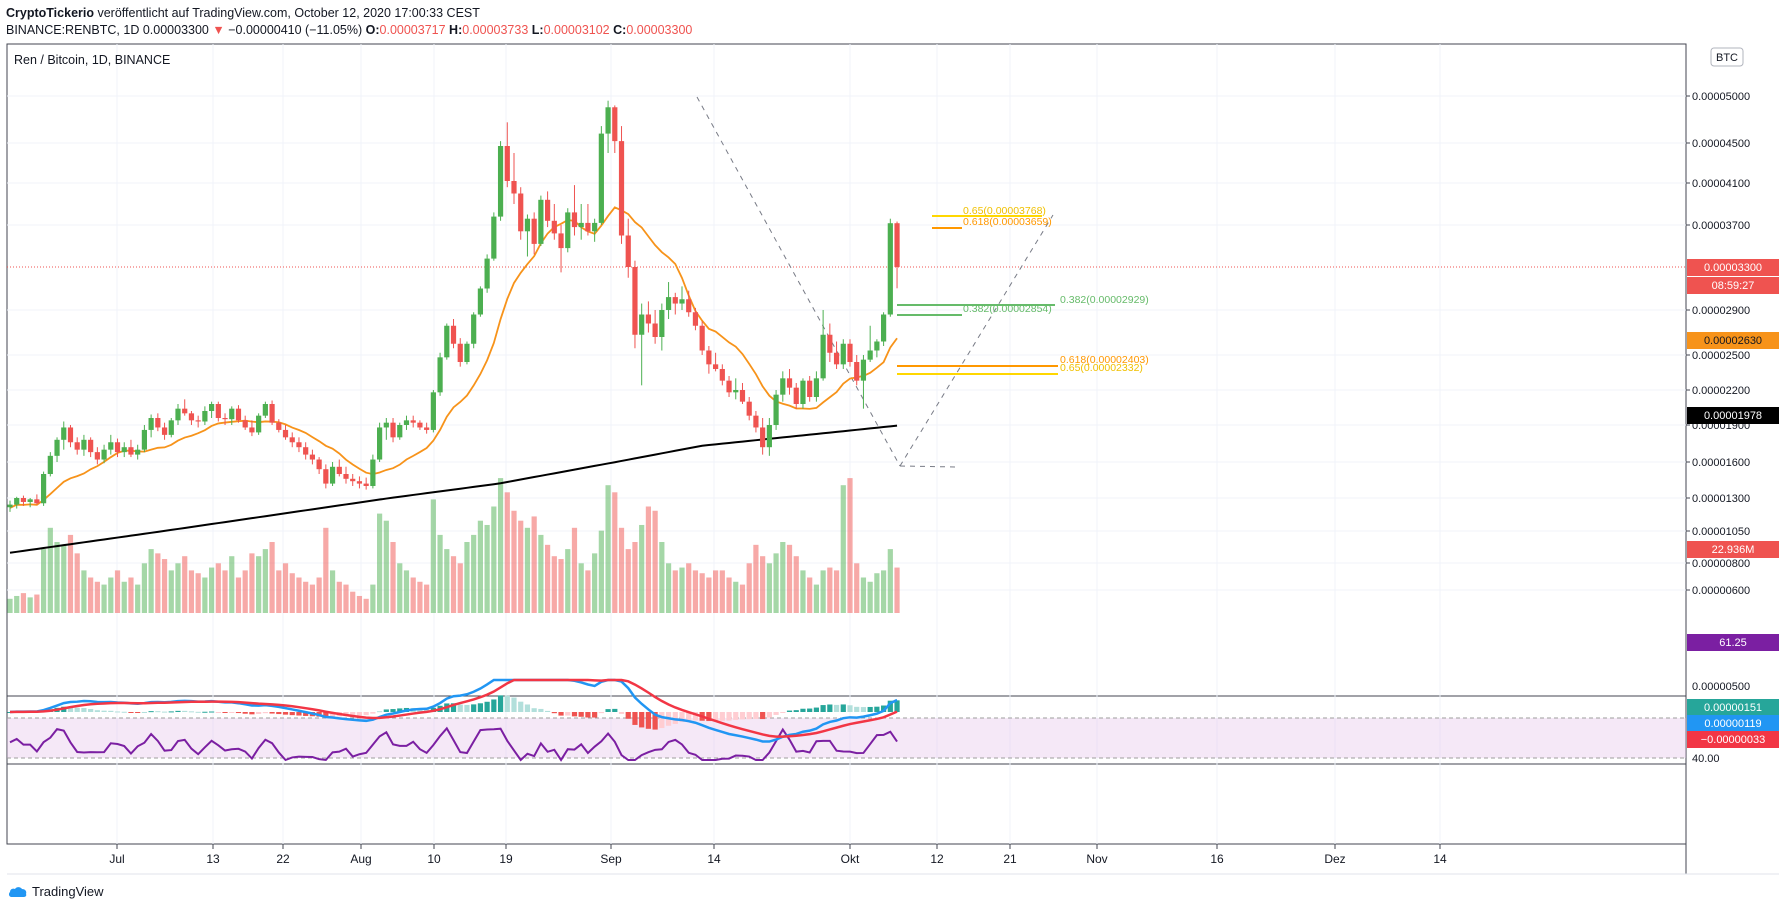 The image size is (1779, 911). I want to click on macd-tag-bg, so click(1733, 723).